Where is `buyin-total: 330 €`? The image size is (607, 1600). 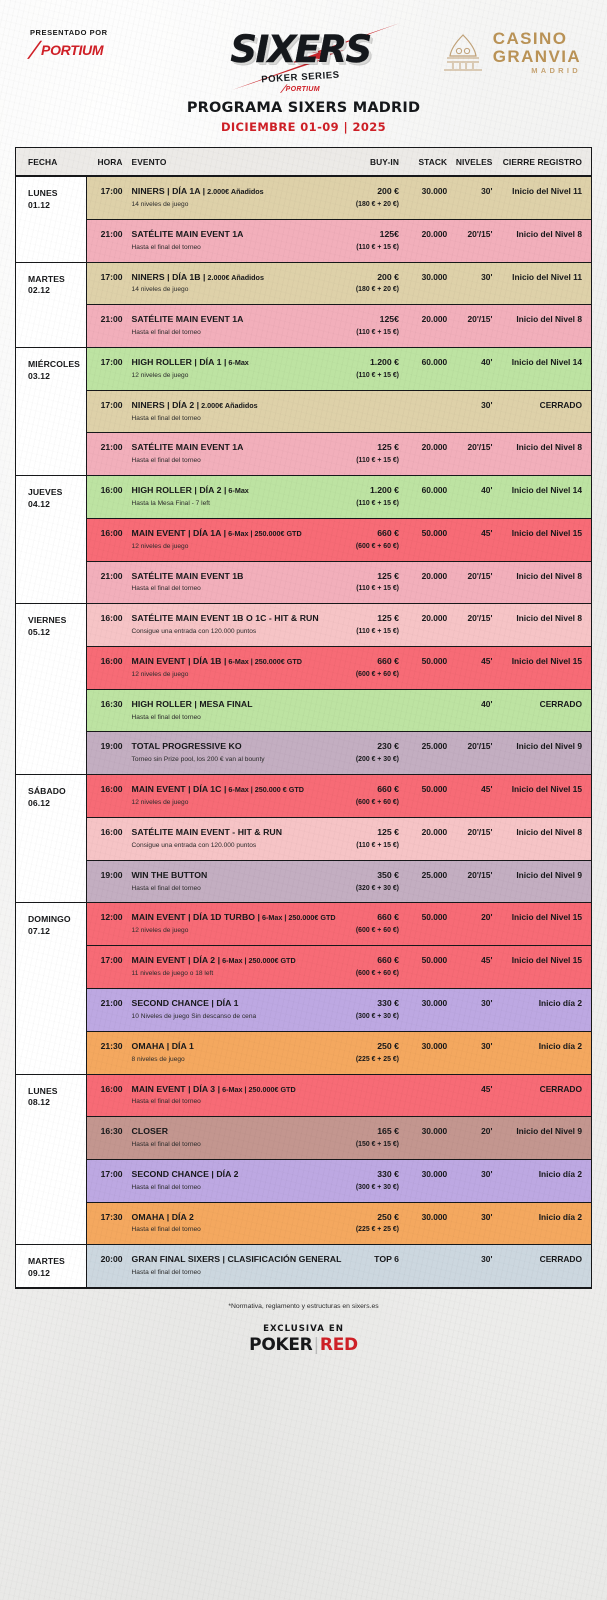
buyin-total: 330 € is located at coordinates (388, 1003).